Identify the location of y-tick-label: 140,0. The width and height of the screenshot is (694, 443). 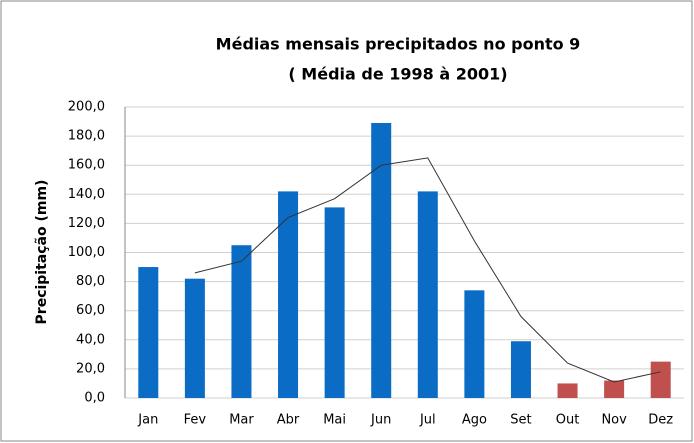
(86, 194).